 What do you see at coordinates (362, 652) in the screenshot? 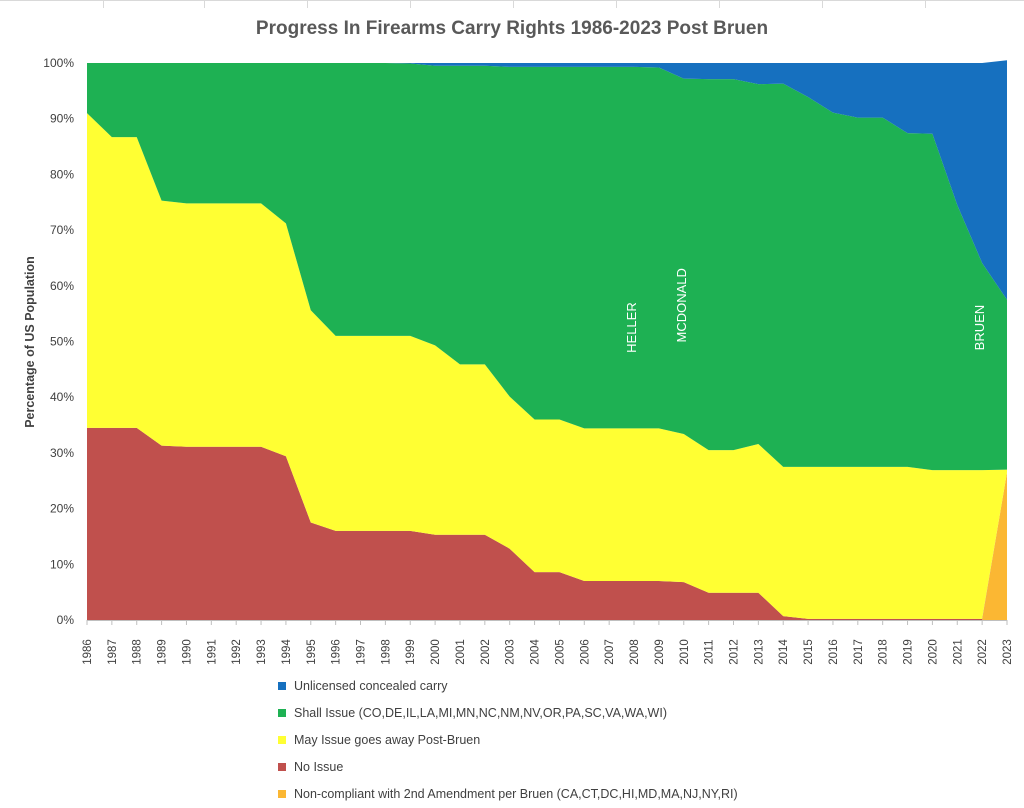
I see `x-tick-label: 1997` at bounding box center [362, 652].